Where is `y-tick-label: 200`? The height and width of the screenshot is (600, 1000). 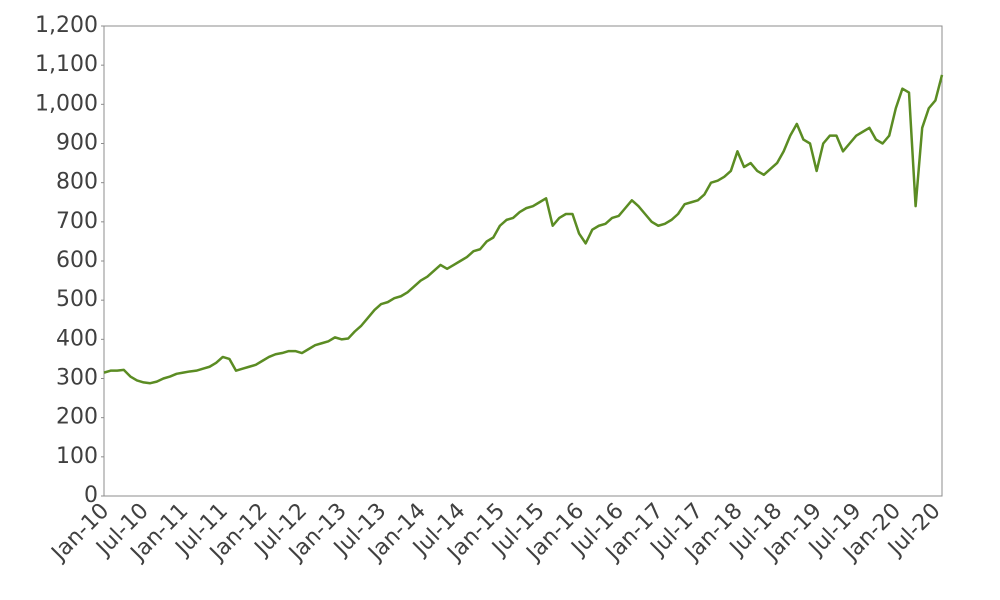
y-tick-label: 200 is located at coordinates (77, 417).